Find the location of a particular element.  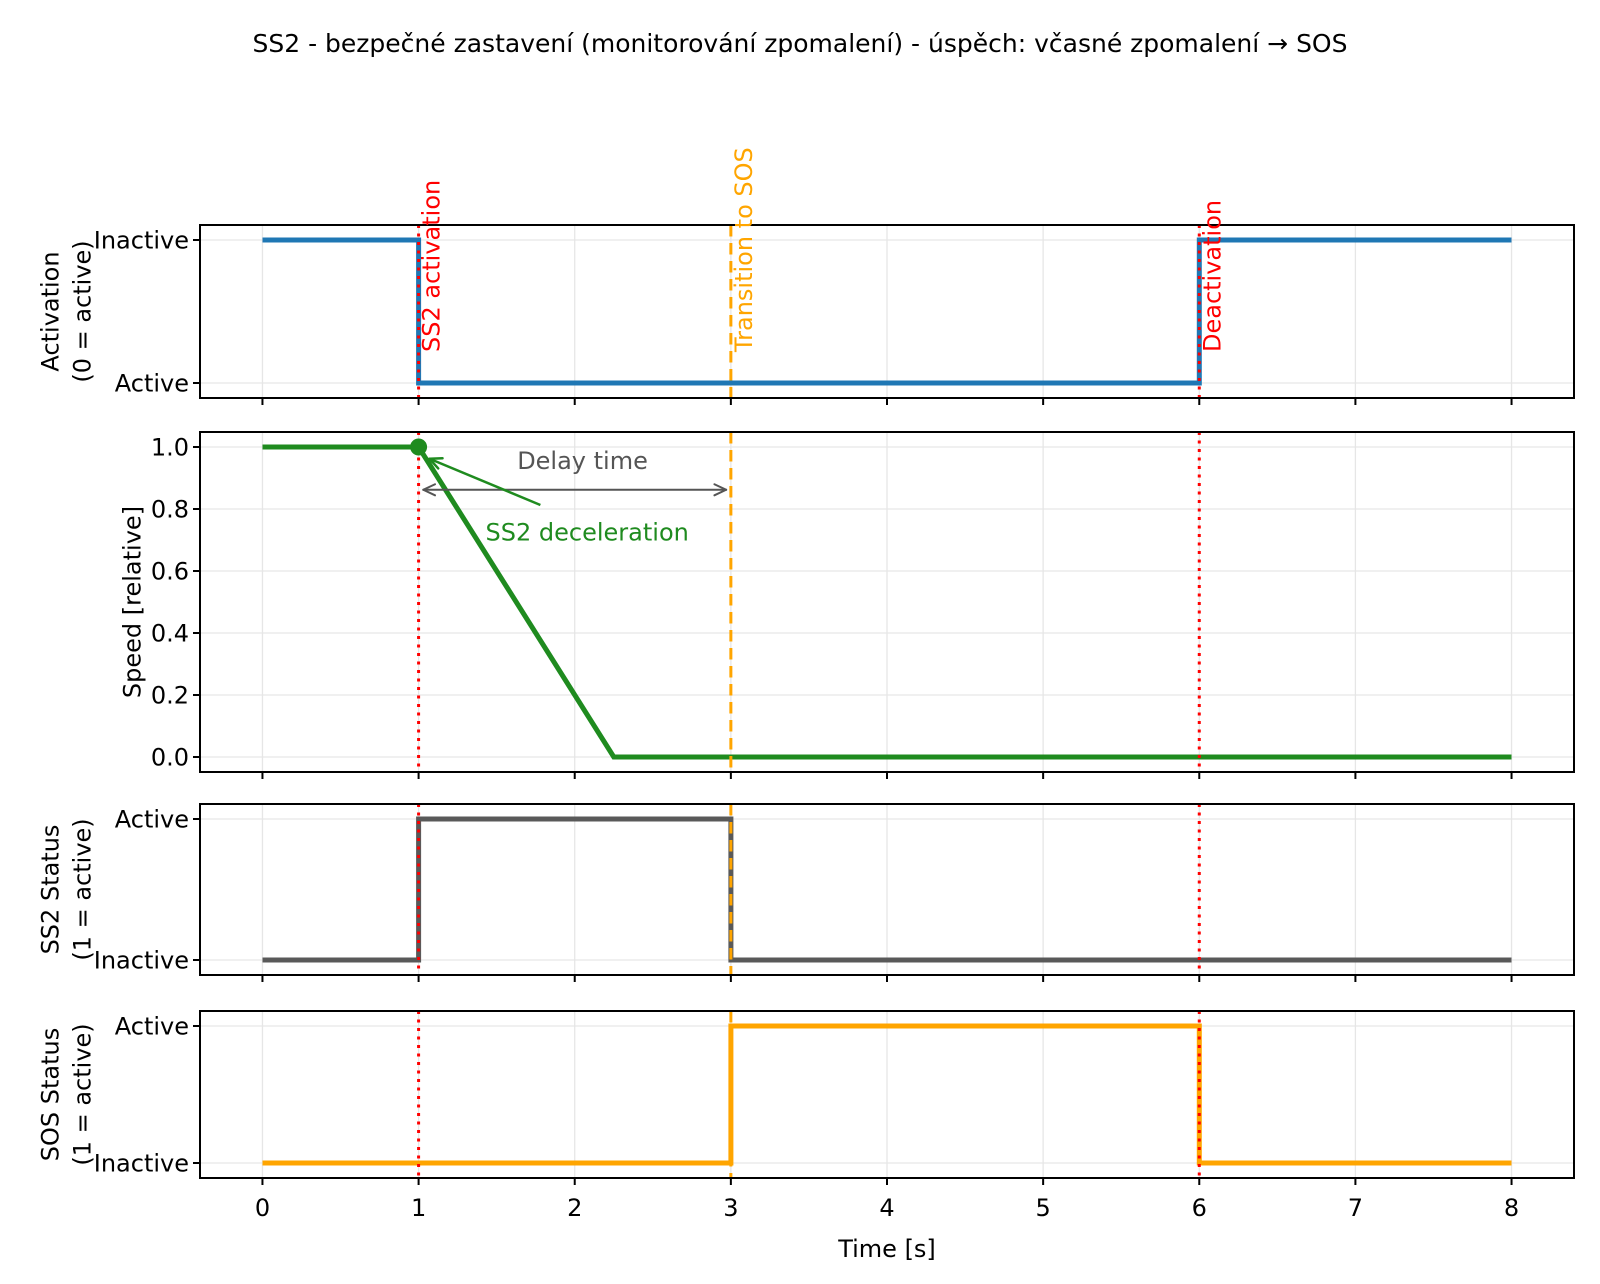

speed-start-marker is located at coordinates (419, 447).